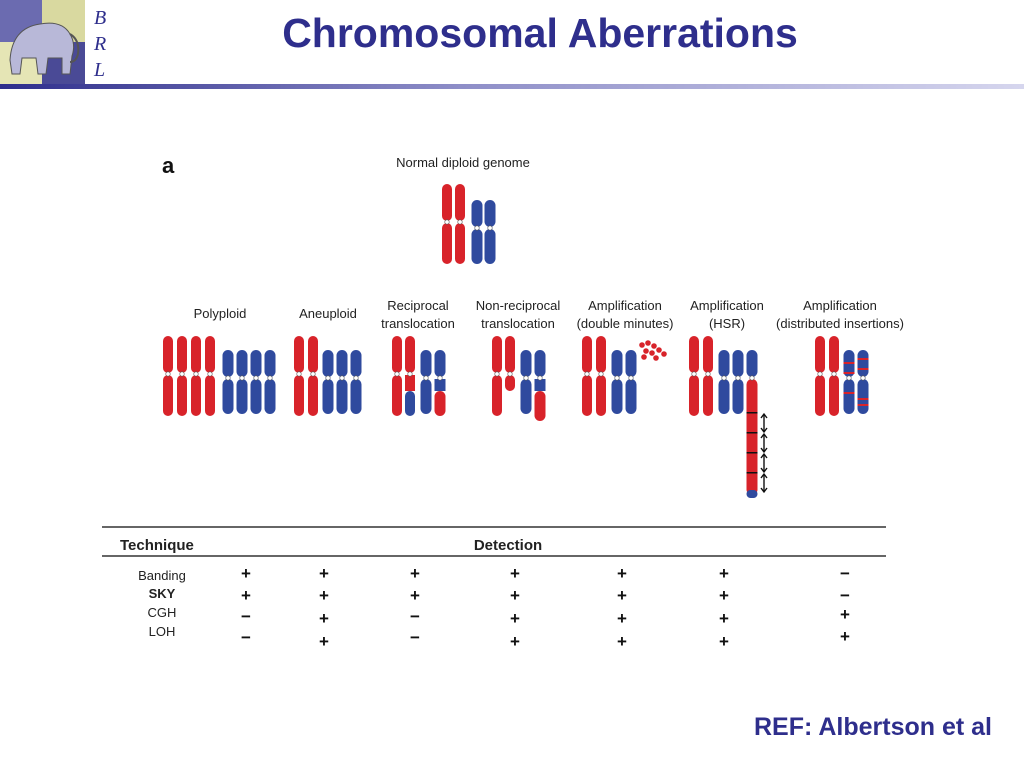  Describe the element at coordinates (327, 376) in the screenshot. I see `aneuploid-chromosomes` at that location.